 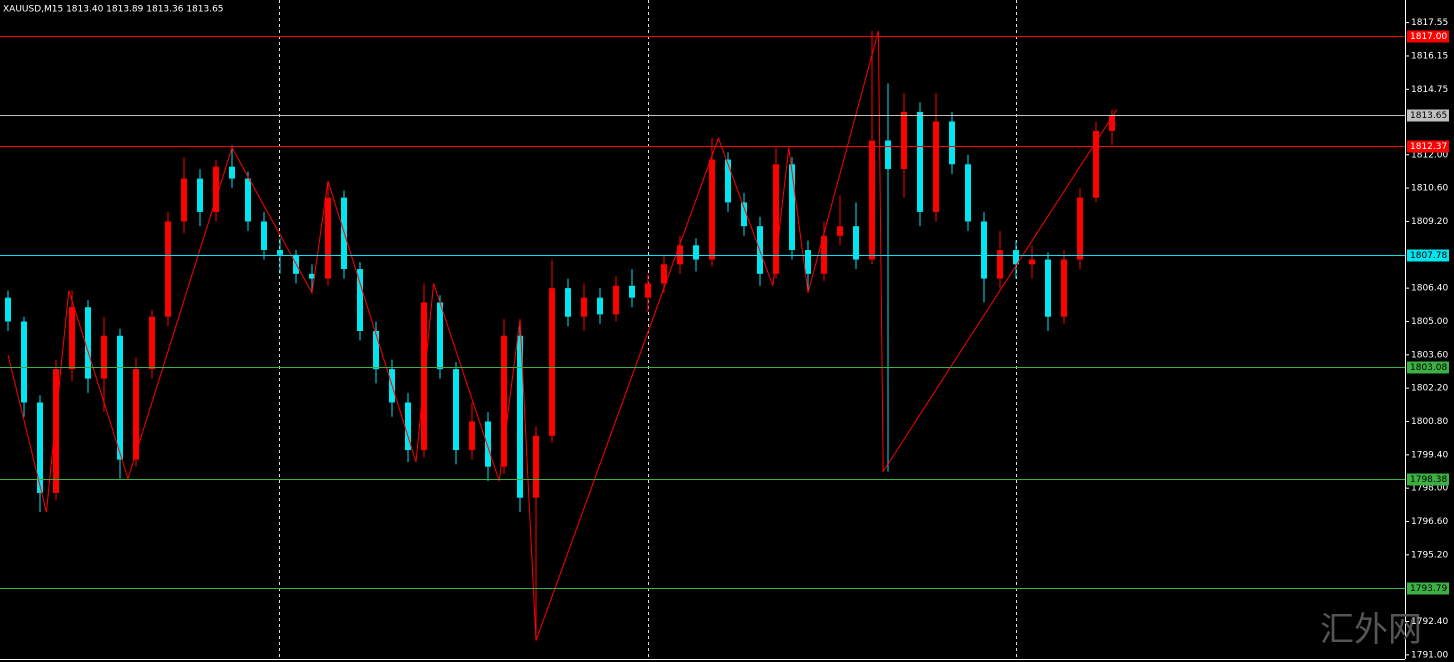 What do you see at coordinates (1429, 655) in the screenshot?
I see `y-tick-label: 1791.00` at bounding box center [1429, 655].